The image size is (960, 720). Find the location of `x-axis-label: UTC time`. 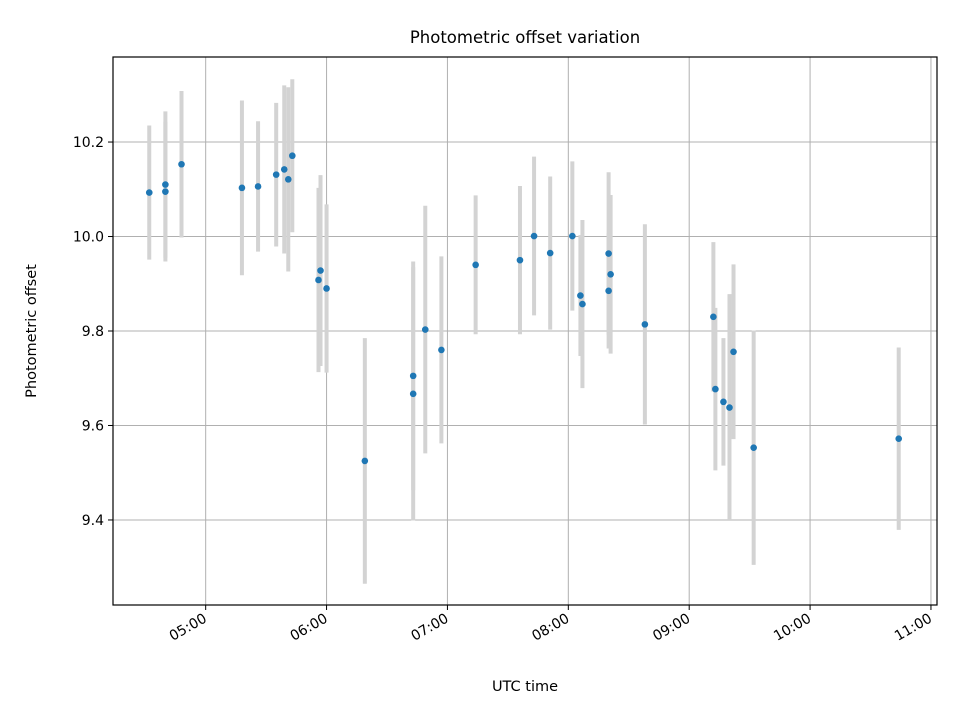

x-axis-label: UTC time is located at coordinates (525, 687).